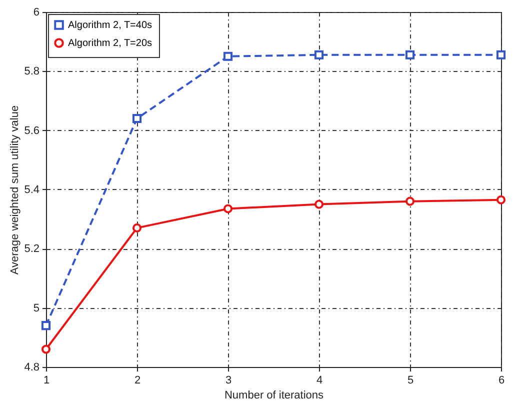 Image resolution: width=516 pixels, height=411 pixels. Describe the element at coordinates (319, 380) in the screenshot. I see `x-tick-label: 4` at that location.